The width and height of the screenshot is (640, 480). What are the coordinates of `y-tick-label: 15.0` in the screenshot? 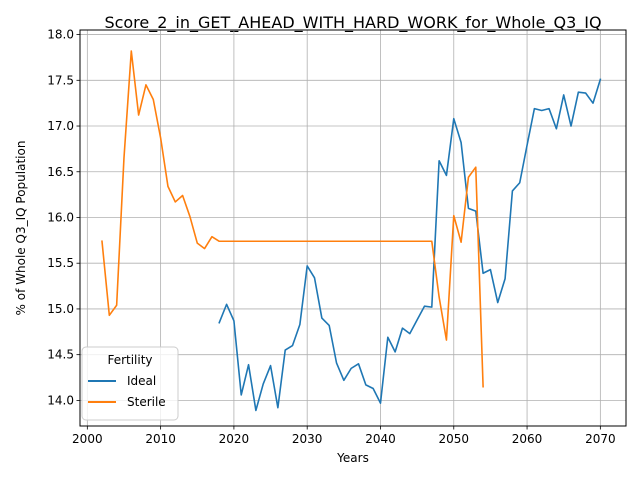 It's located at (60, 309).